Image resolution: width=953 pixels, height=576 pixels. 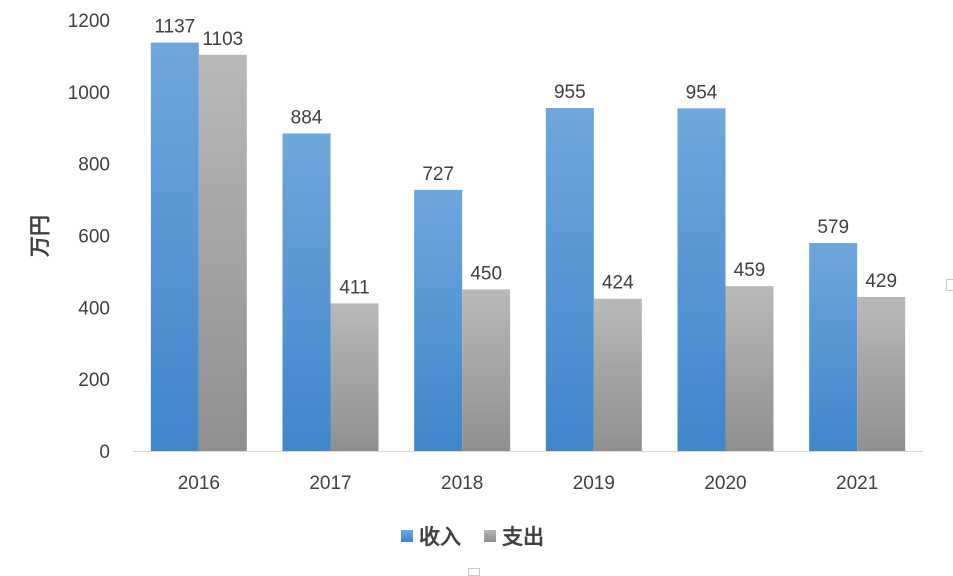 What do you see at coordinates (94, 237) in the screenshot?
I see `y-tick-label: 600` at bounding box center [94, 237].